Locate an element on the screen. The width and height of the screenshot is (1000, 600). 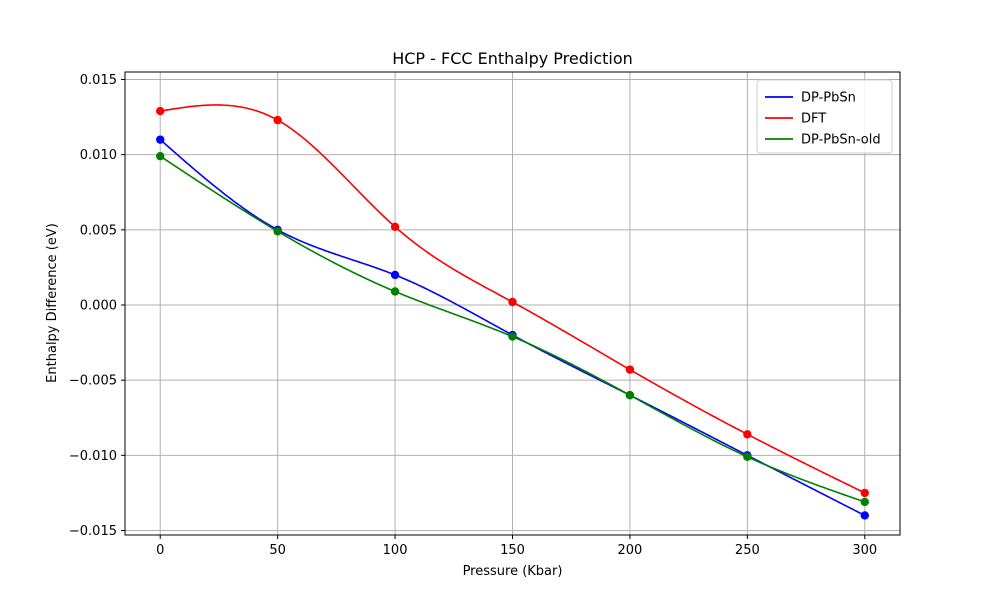
legend-box is located at coordinates (824, 116).